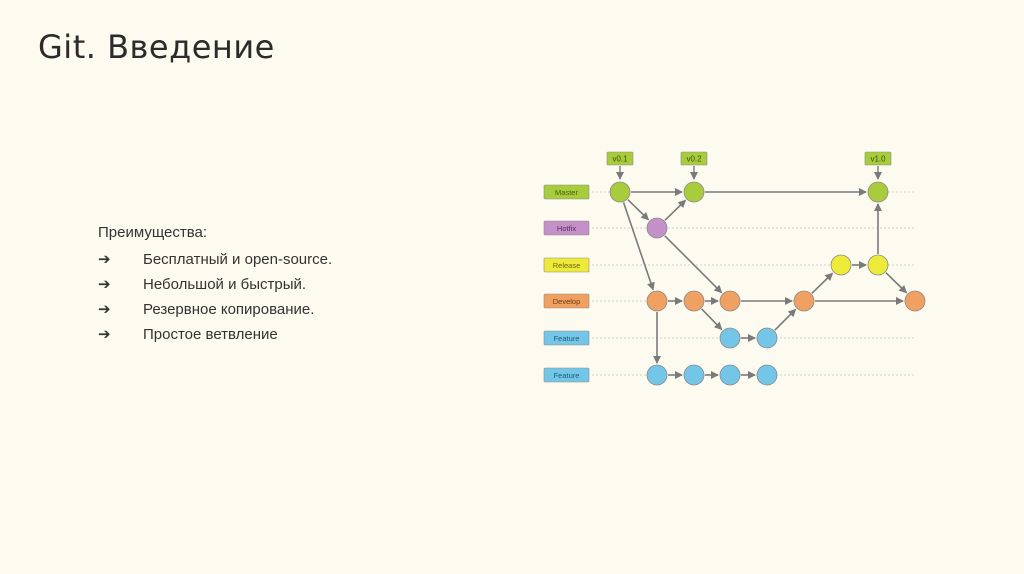 The width and height of the screenshot is (1024, 574). I want to click on branch-label-text: Master, so click(566, 192).